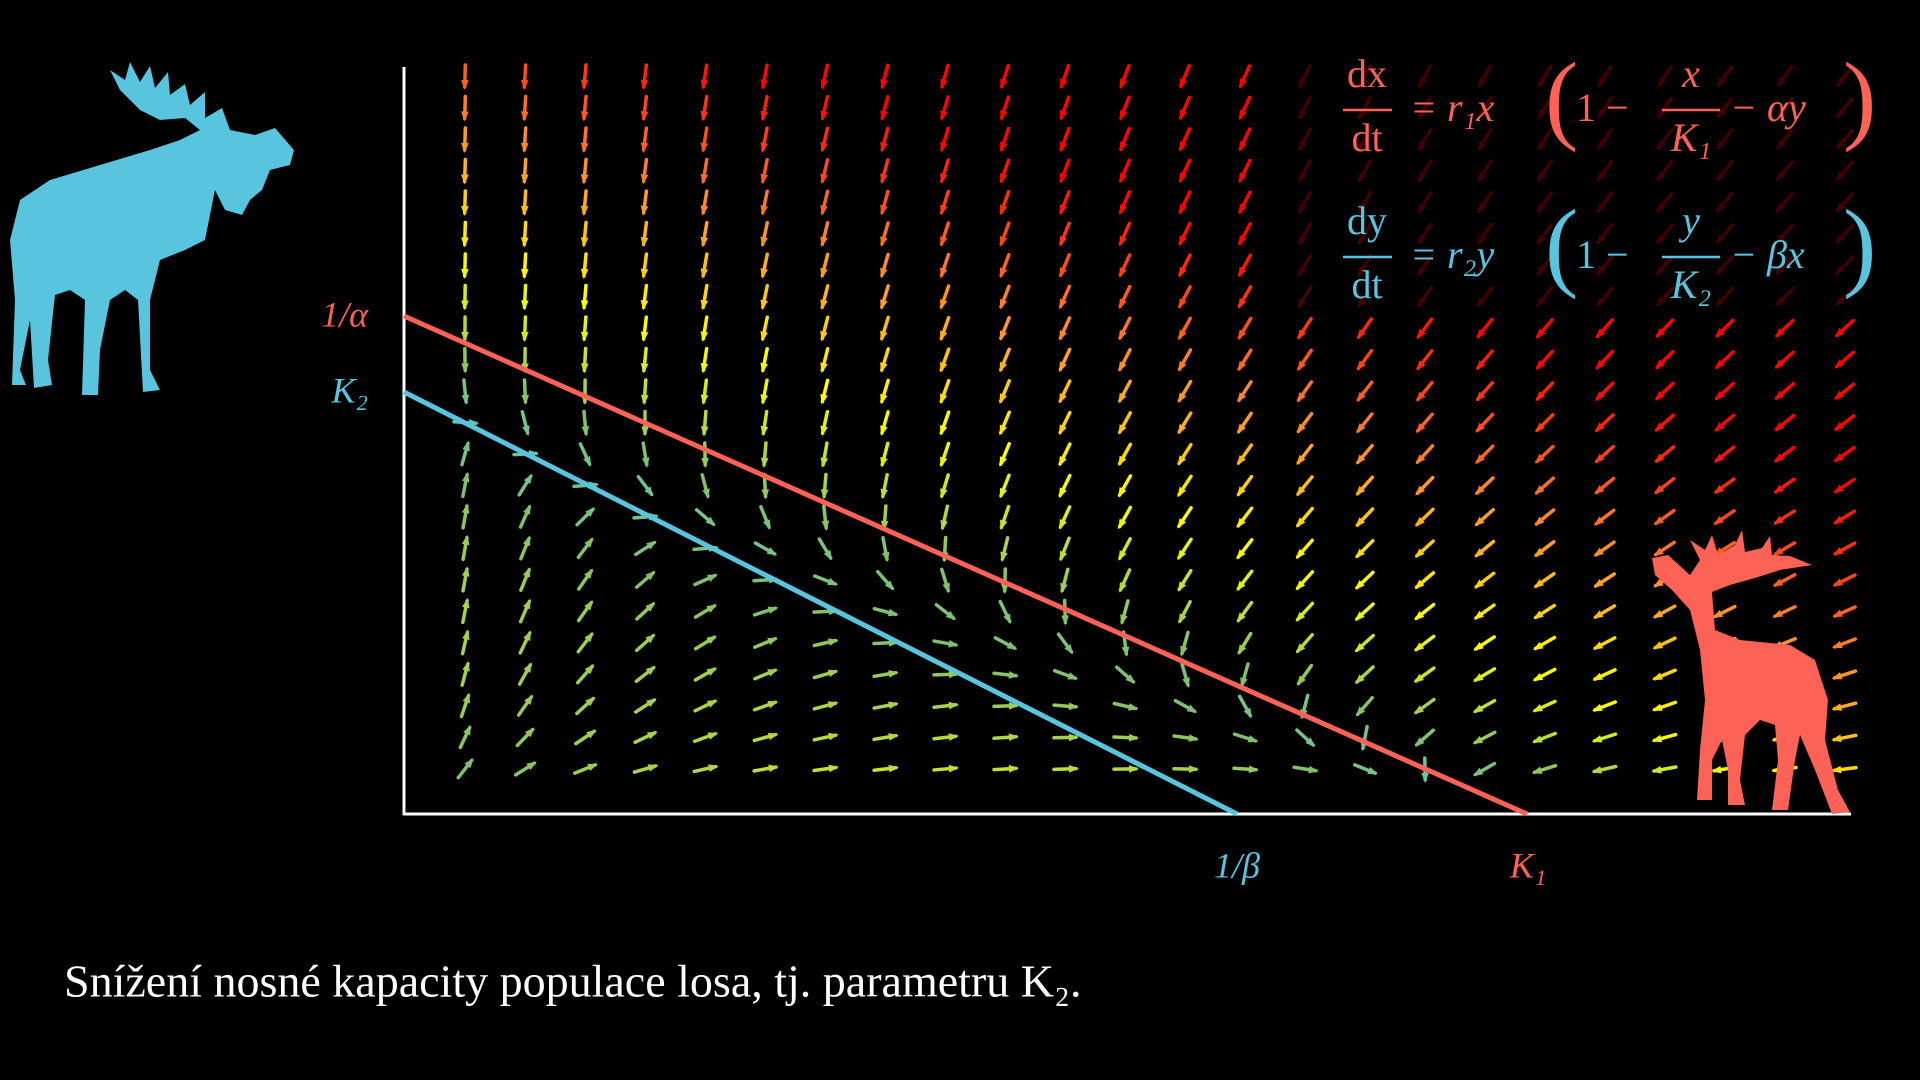 This screenshot has height=1080, width=1920. Describe the element at coordinates (1452, 107) in the screenshot. I see `equation-part: = r₁x` at that location.